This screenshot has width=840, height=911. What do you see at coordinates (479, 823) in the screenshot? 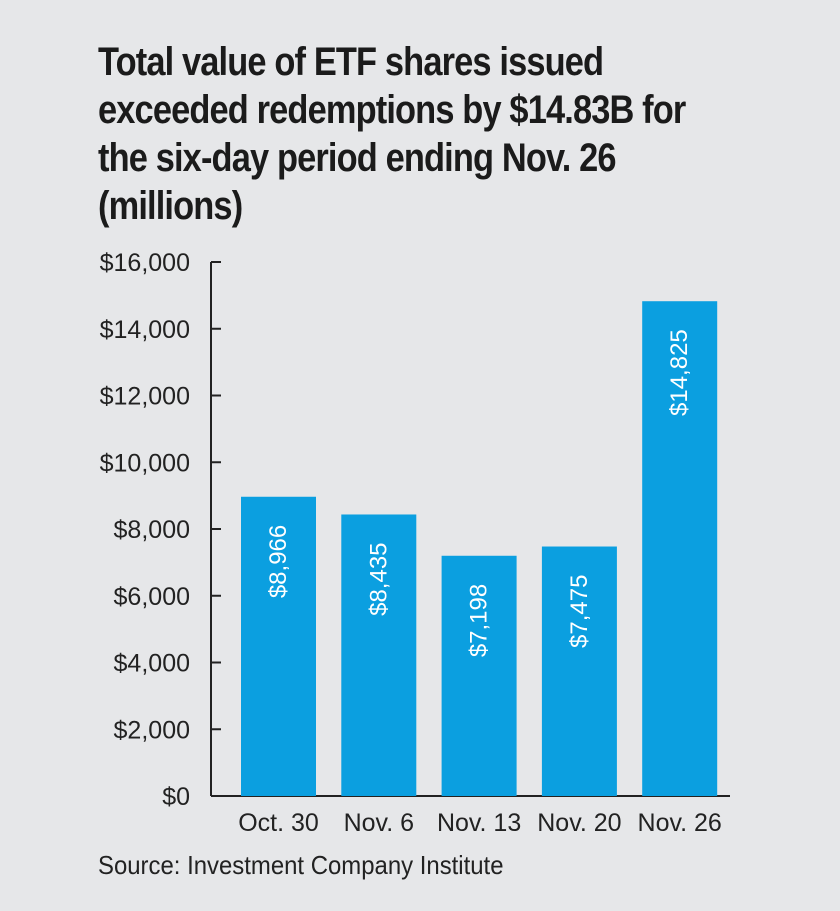
I see `x-tick-label: Nov. 13` at bounding box center [479, 823].